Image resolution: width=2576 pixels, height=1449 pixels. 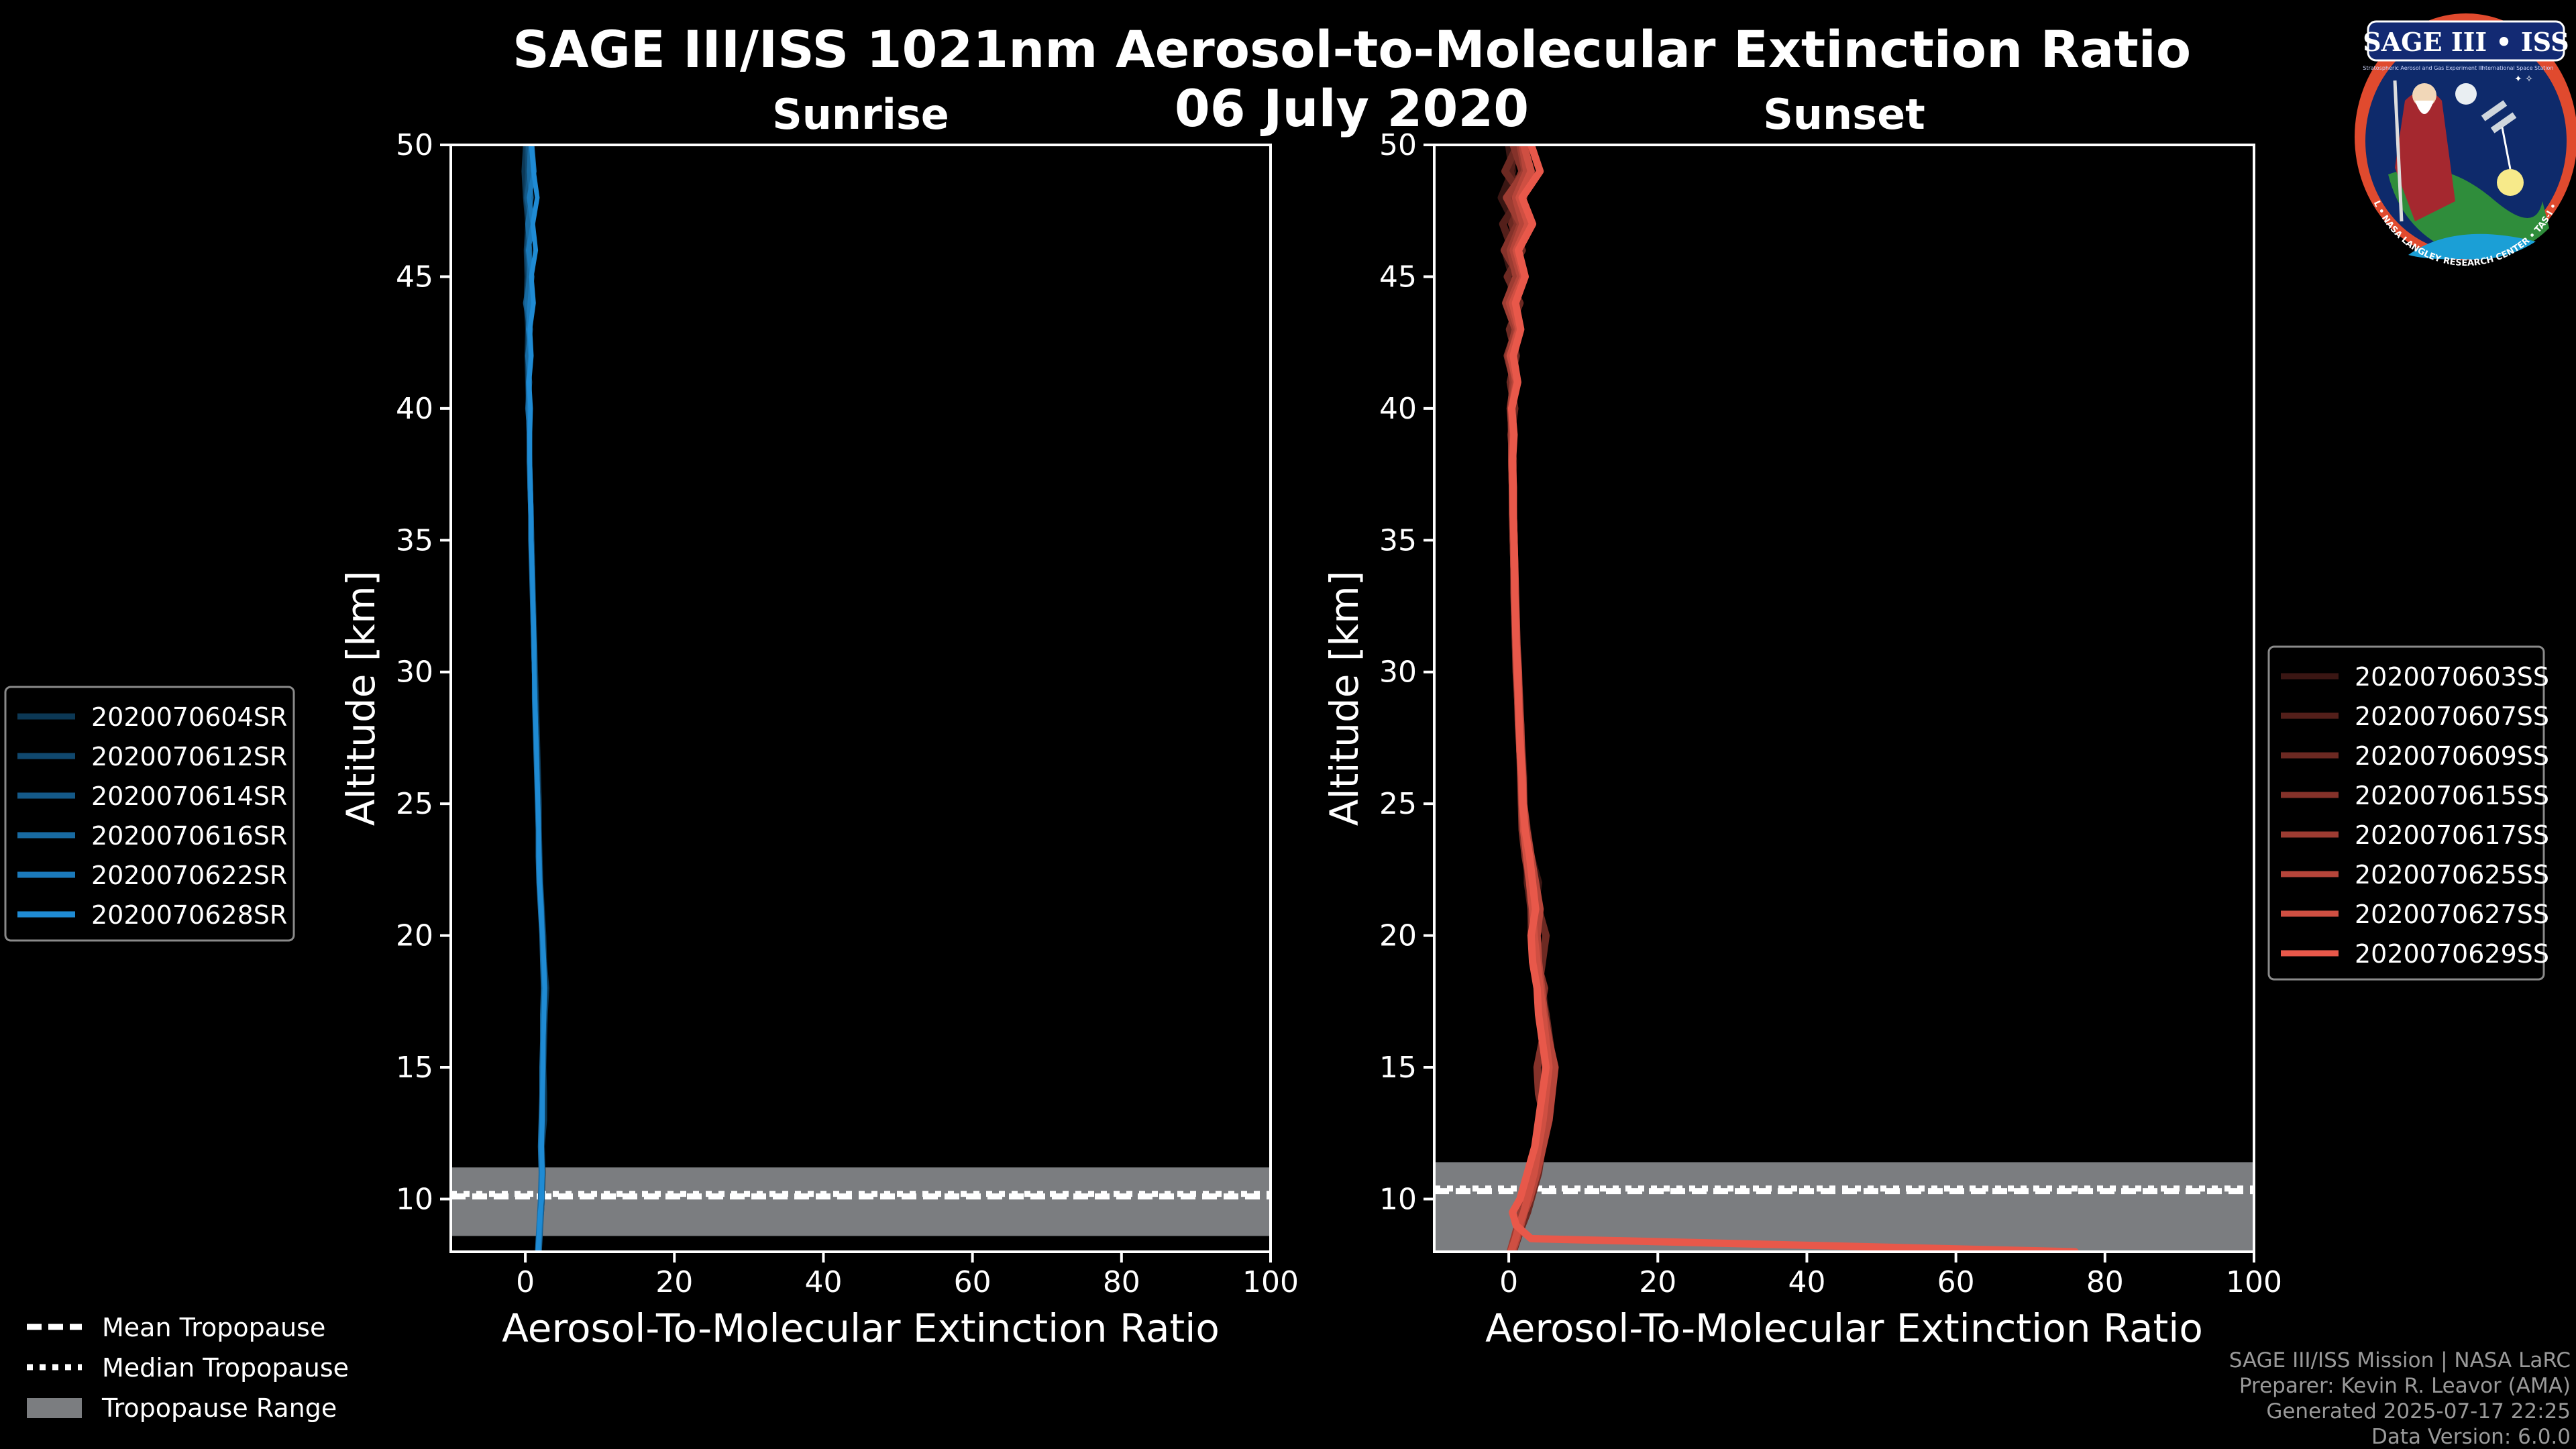 What do you see at coordinates (2510, 182) in the screenshot?
I see `logo-sun` at bounding box center [2510, 182].